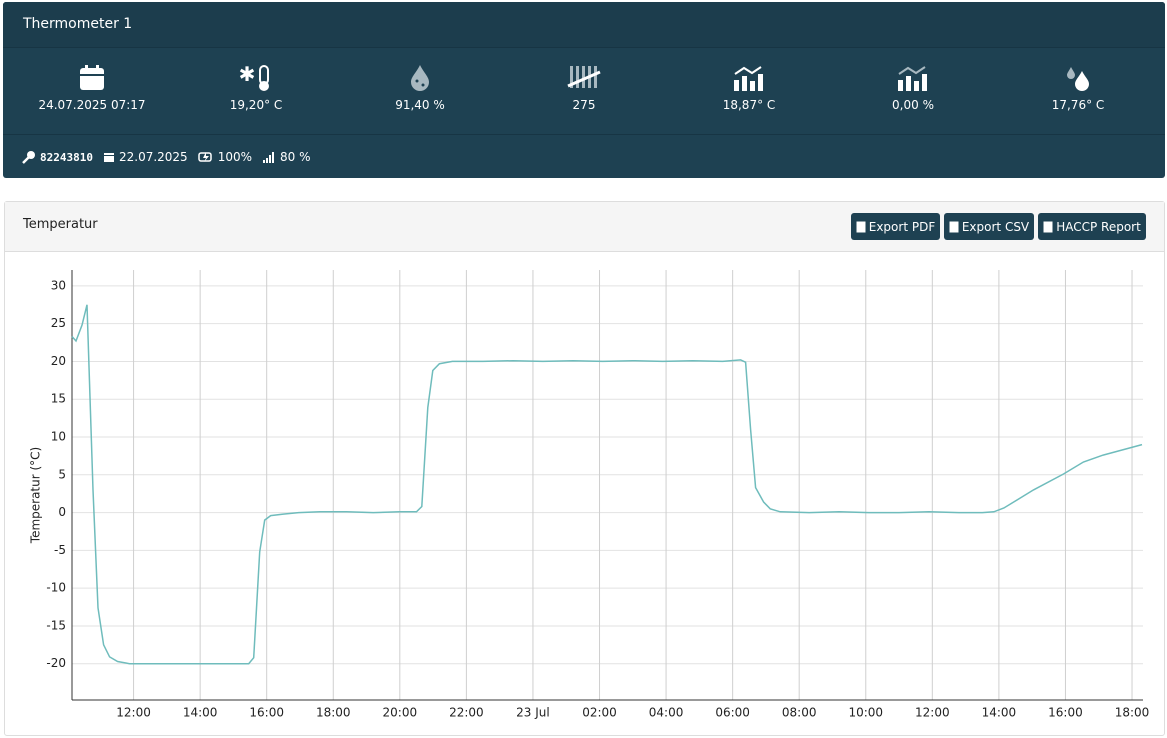 The image size is (1167, 738). Describe the element at coordinates (1078, 80) in the screenshot. I see `stat: 17,76° C` at that location.